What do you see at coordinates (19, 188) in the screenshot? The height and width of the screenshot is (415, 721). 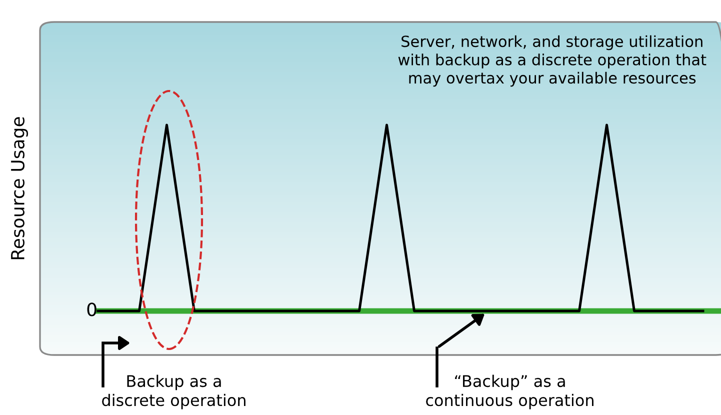 I see `y-axis-title: Resource Usage` at bounding box center [19, 188].